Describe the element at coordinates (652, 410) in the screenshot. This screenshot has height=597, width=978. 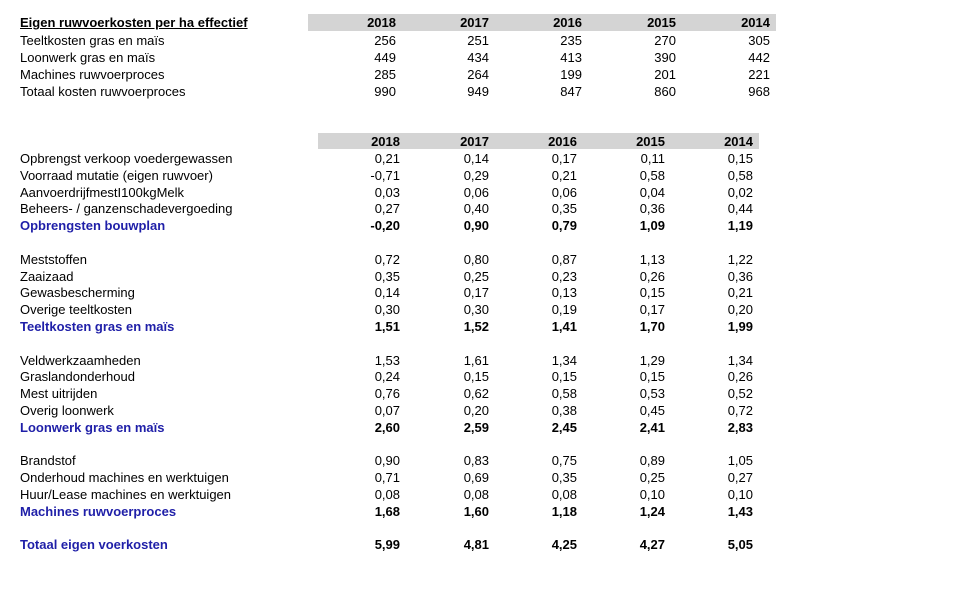
I see `table-cell: 0,45` at that location.